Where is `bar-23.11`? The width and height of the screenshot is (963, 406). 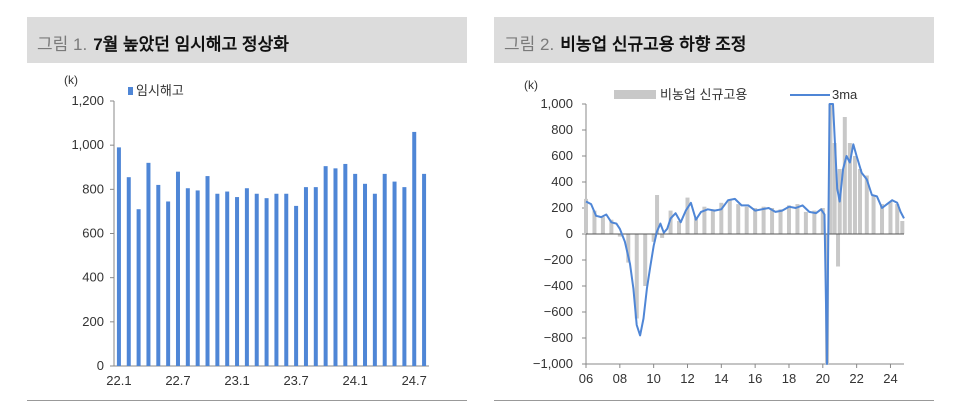 bar-23.11 is located at coordinates (335, 267).